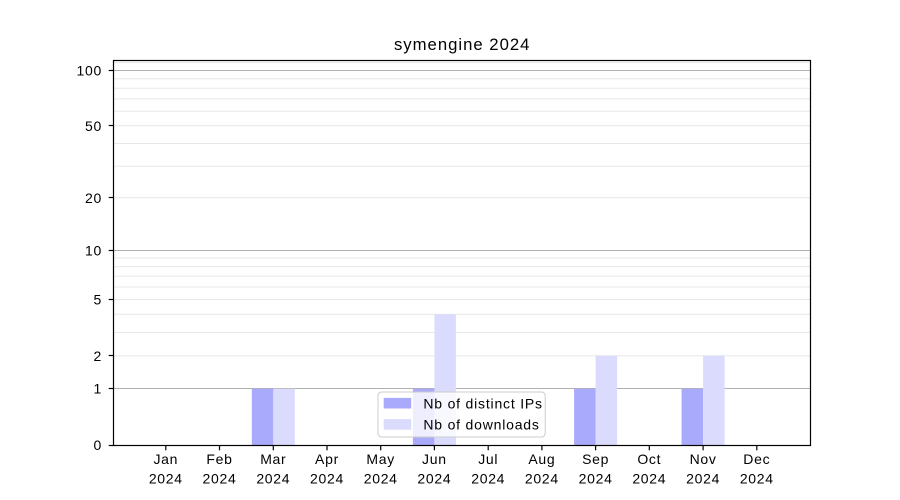 This screenshot has height=500, width=900. Describe the element at coordinates (703, 459) in the screenshot. I see `svg-text: Nov` at that location.